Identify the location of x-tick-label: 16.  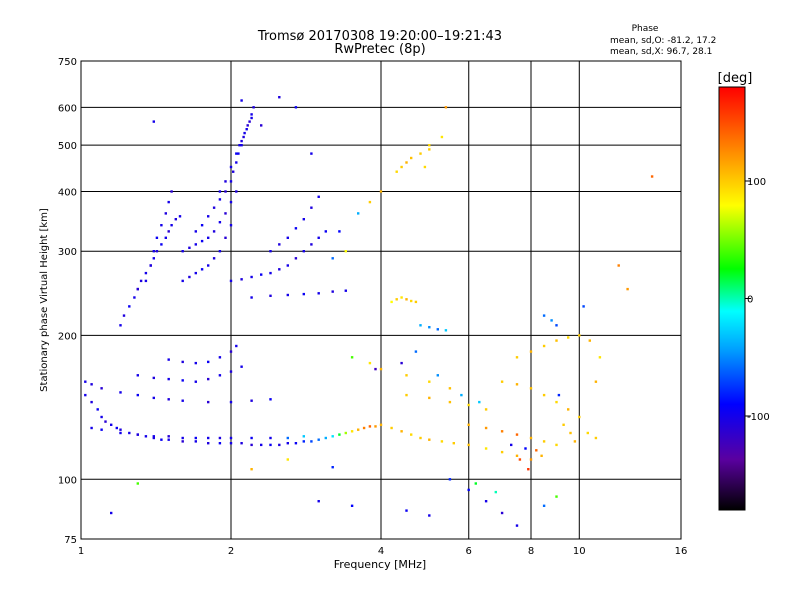
(681, 551).